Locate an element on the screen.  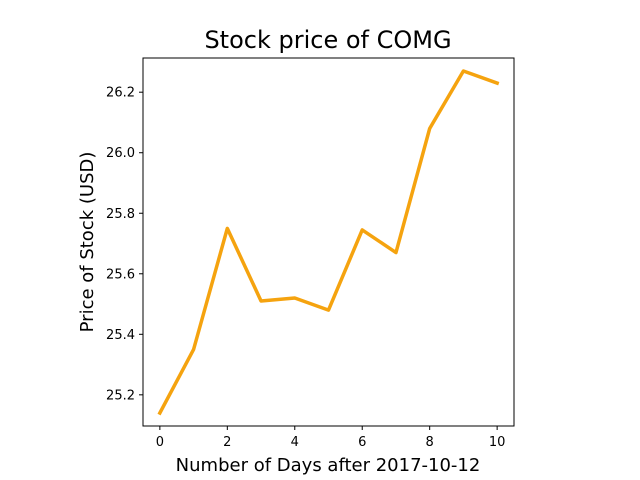
x-tick-label: 0 is located at coordinates (160, 442).